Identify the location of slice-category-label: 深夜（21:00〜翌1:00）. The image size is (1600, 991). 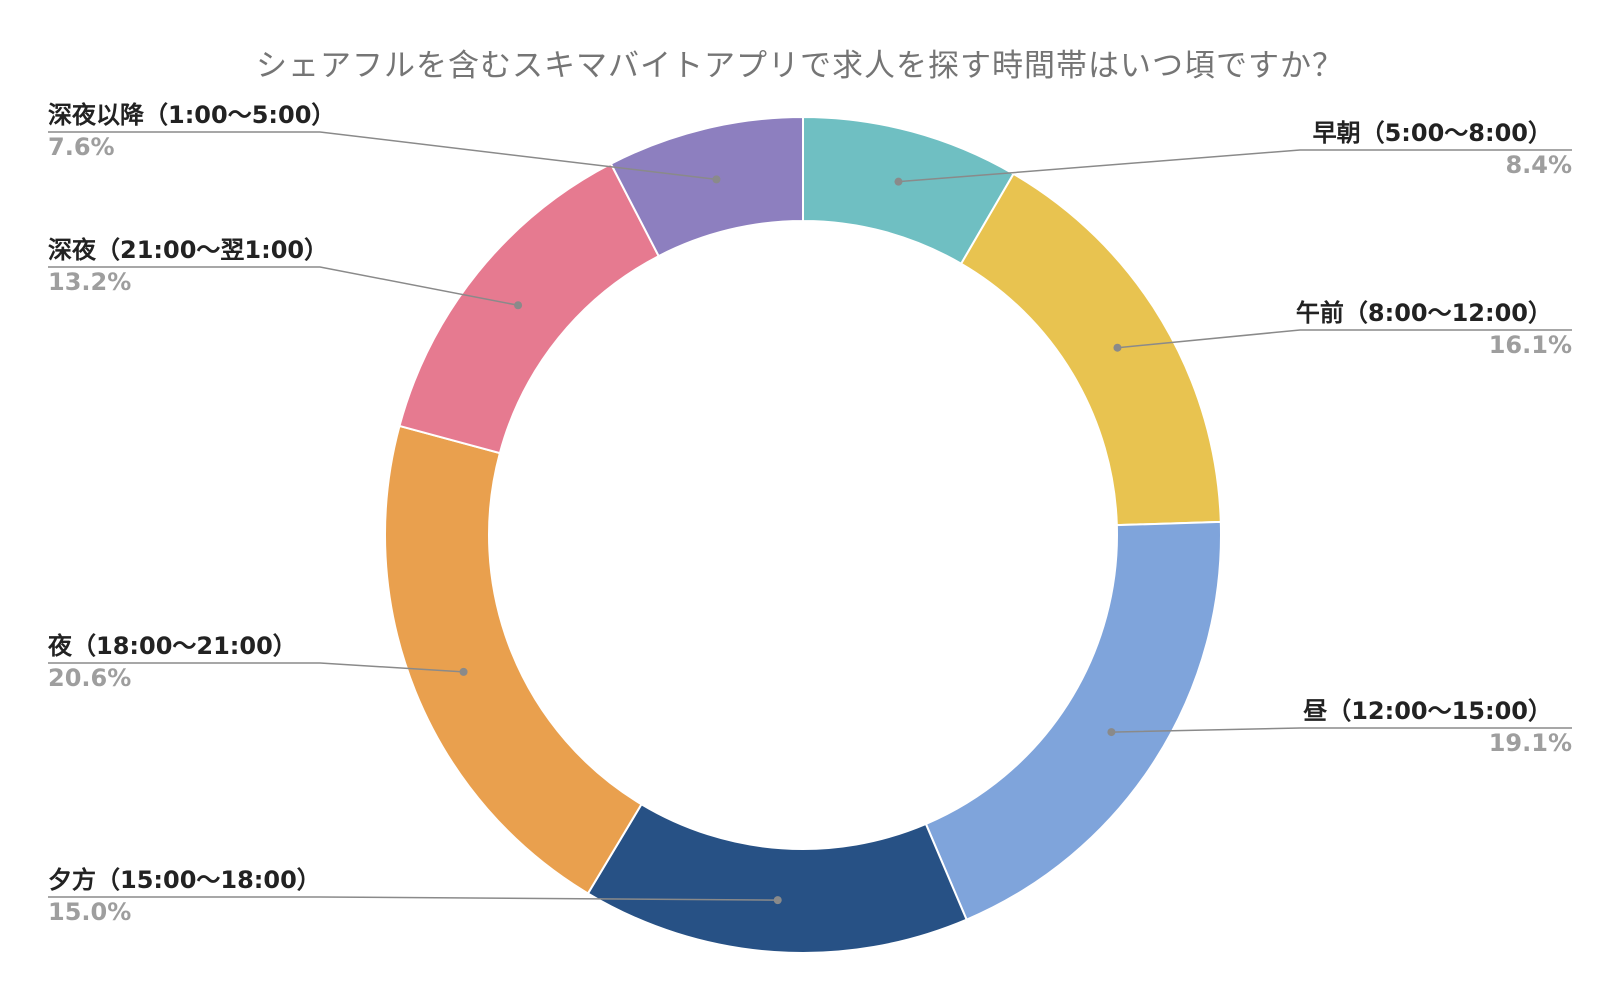
(188, 250).